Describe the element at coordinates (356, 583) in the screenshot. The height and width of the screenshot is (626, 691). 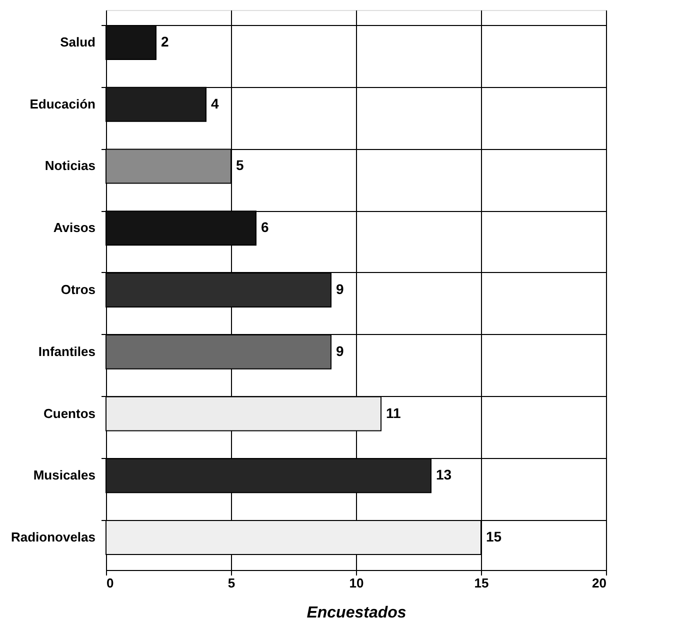
I see `x-tick-label: 10` at that location.